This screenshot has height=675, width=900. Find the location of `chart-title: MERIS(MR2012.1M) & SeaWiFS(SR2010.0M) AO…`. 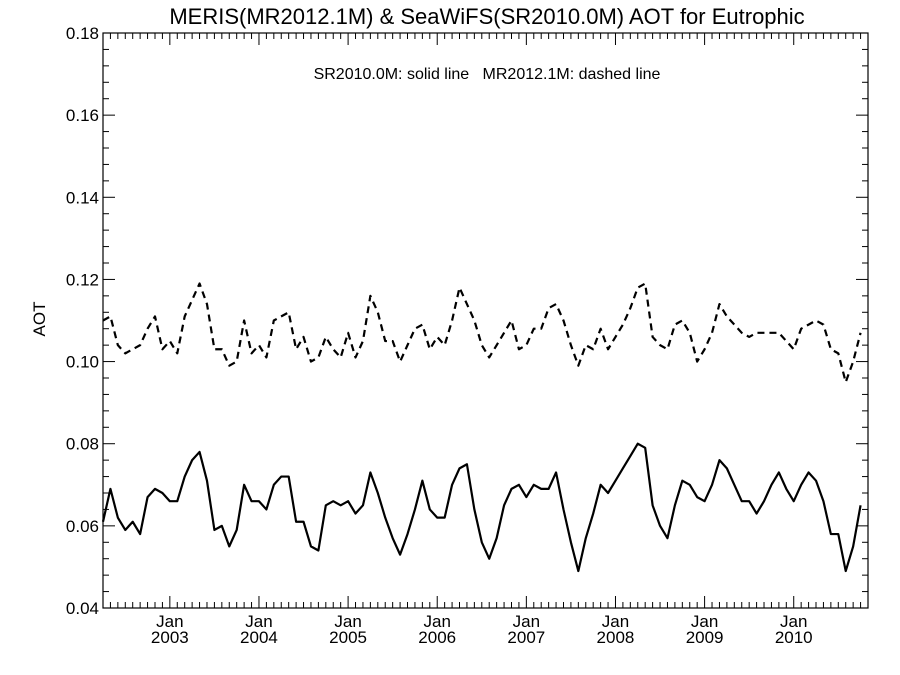

chart-title: MERIS(MR2012.1M) & SeaWiFS(SR2010.0M) AO… is located at coordinates (486, 16).